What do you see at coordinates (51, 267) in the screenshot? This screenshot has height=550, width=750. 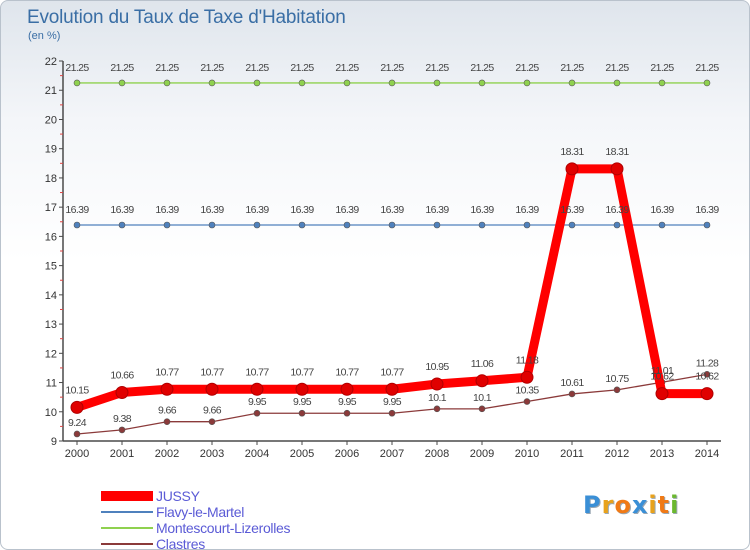 I see `y-tick-label: 15` at bounding box center [51, 267].